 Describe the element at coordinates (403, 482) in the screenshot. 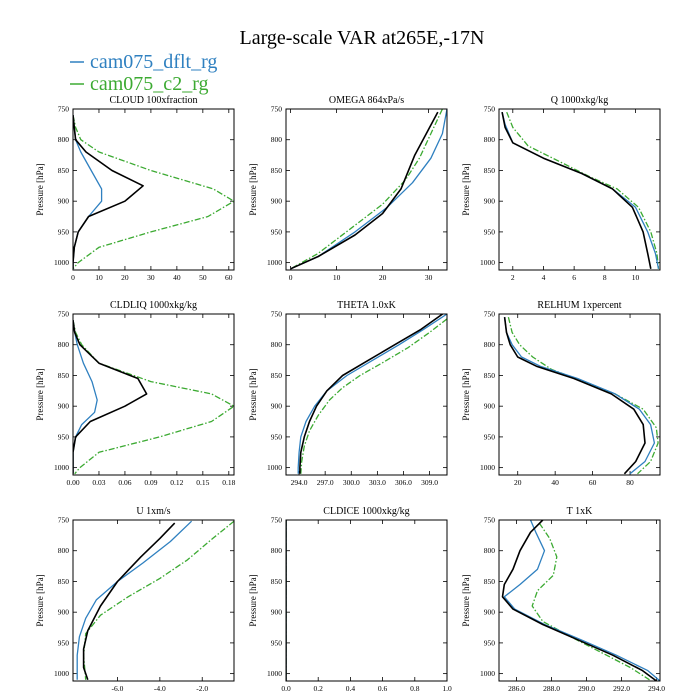

I see `x-tick-label: 306.0` at that location.